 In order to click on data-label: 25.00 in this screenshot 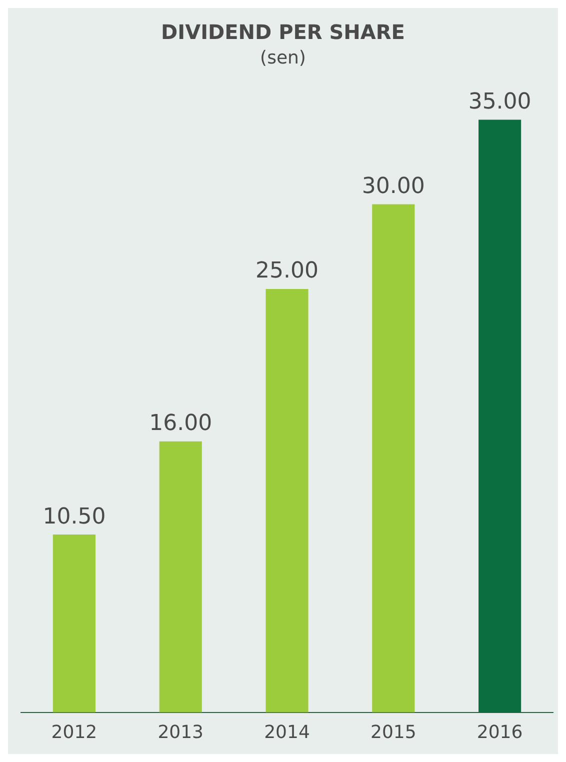, I will do `click(287, 271)`.